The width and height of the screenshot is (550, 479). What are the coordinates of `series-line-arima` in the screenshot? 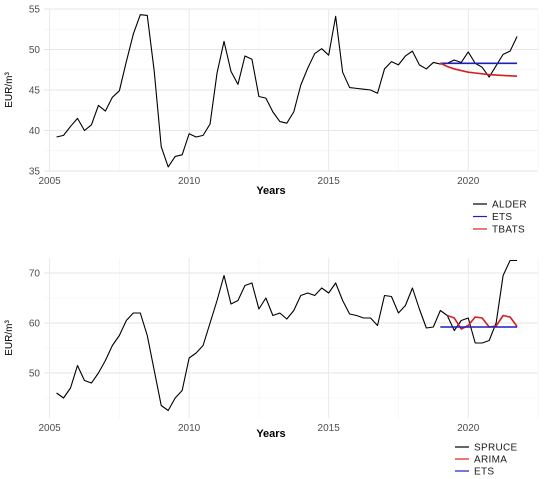 It's located at (482, 322).